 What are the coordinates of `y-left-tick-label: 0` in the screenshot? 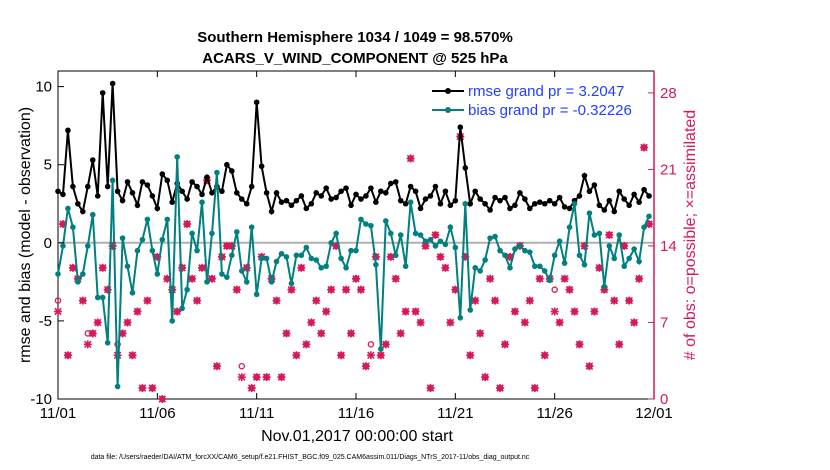 It's located at (48, 243).